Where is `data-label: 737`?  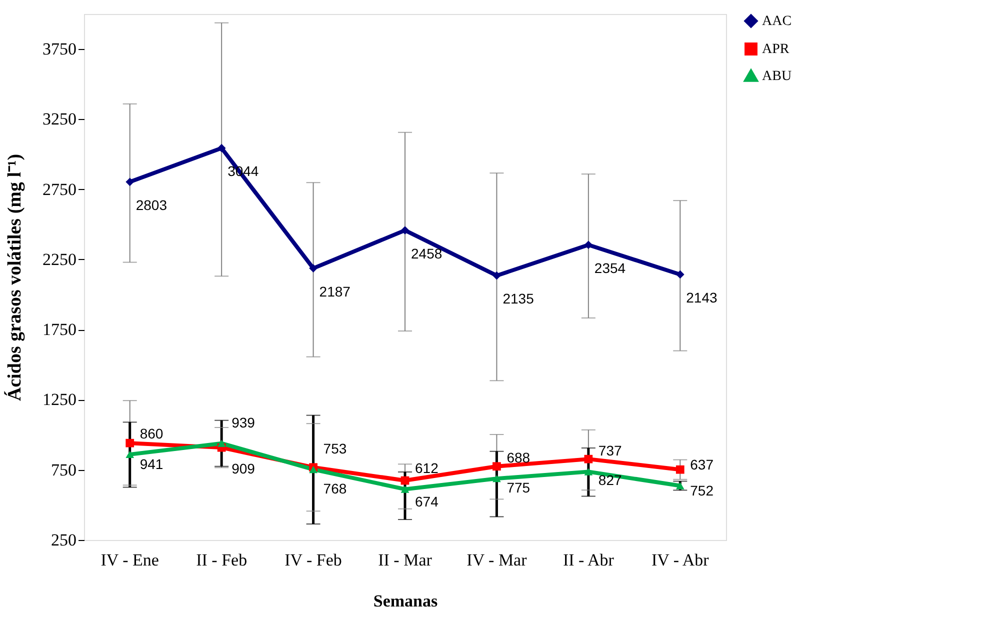 data-label: 737 is located at coordinates (610, 450).